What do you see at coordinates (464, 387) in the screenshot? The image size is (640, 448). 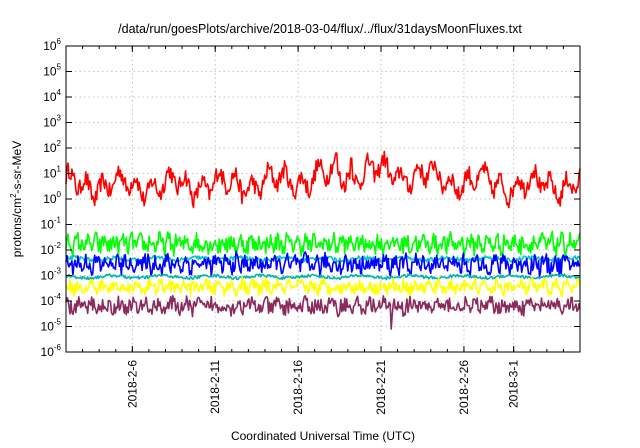 I see `x-tick-label: 2018-2-26` at bounding box center [464, 387].